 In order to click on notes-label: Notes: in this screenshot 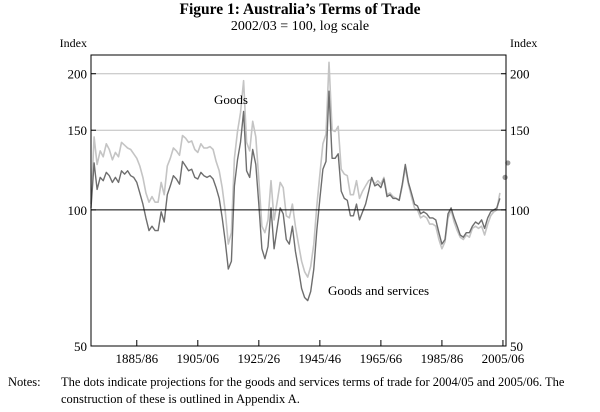, I will do `click(24, 382)`.